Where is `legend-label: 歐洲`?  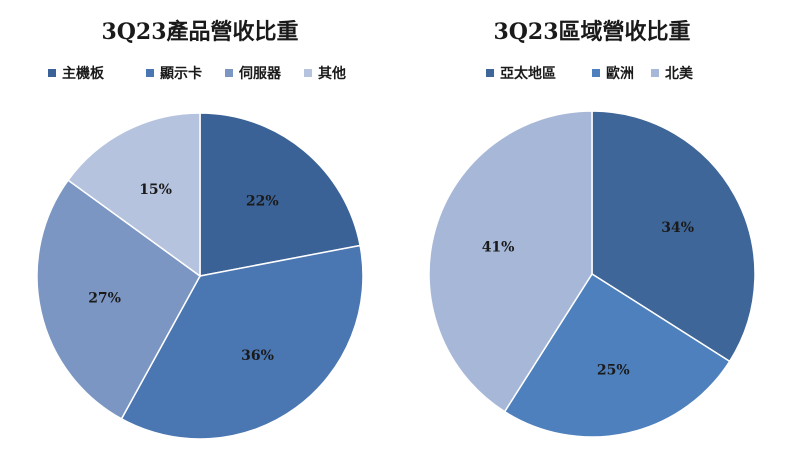
legend-label: 歐洲 is located at coordinates (620, 73).